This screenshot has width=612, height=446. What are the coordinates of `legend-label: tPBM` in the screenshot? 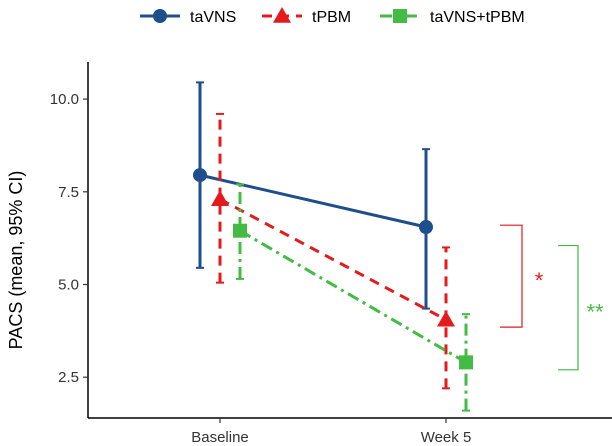 It's located at (331, 17).